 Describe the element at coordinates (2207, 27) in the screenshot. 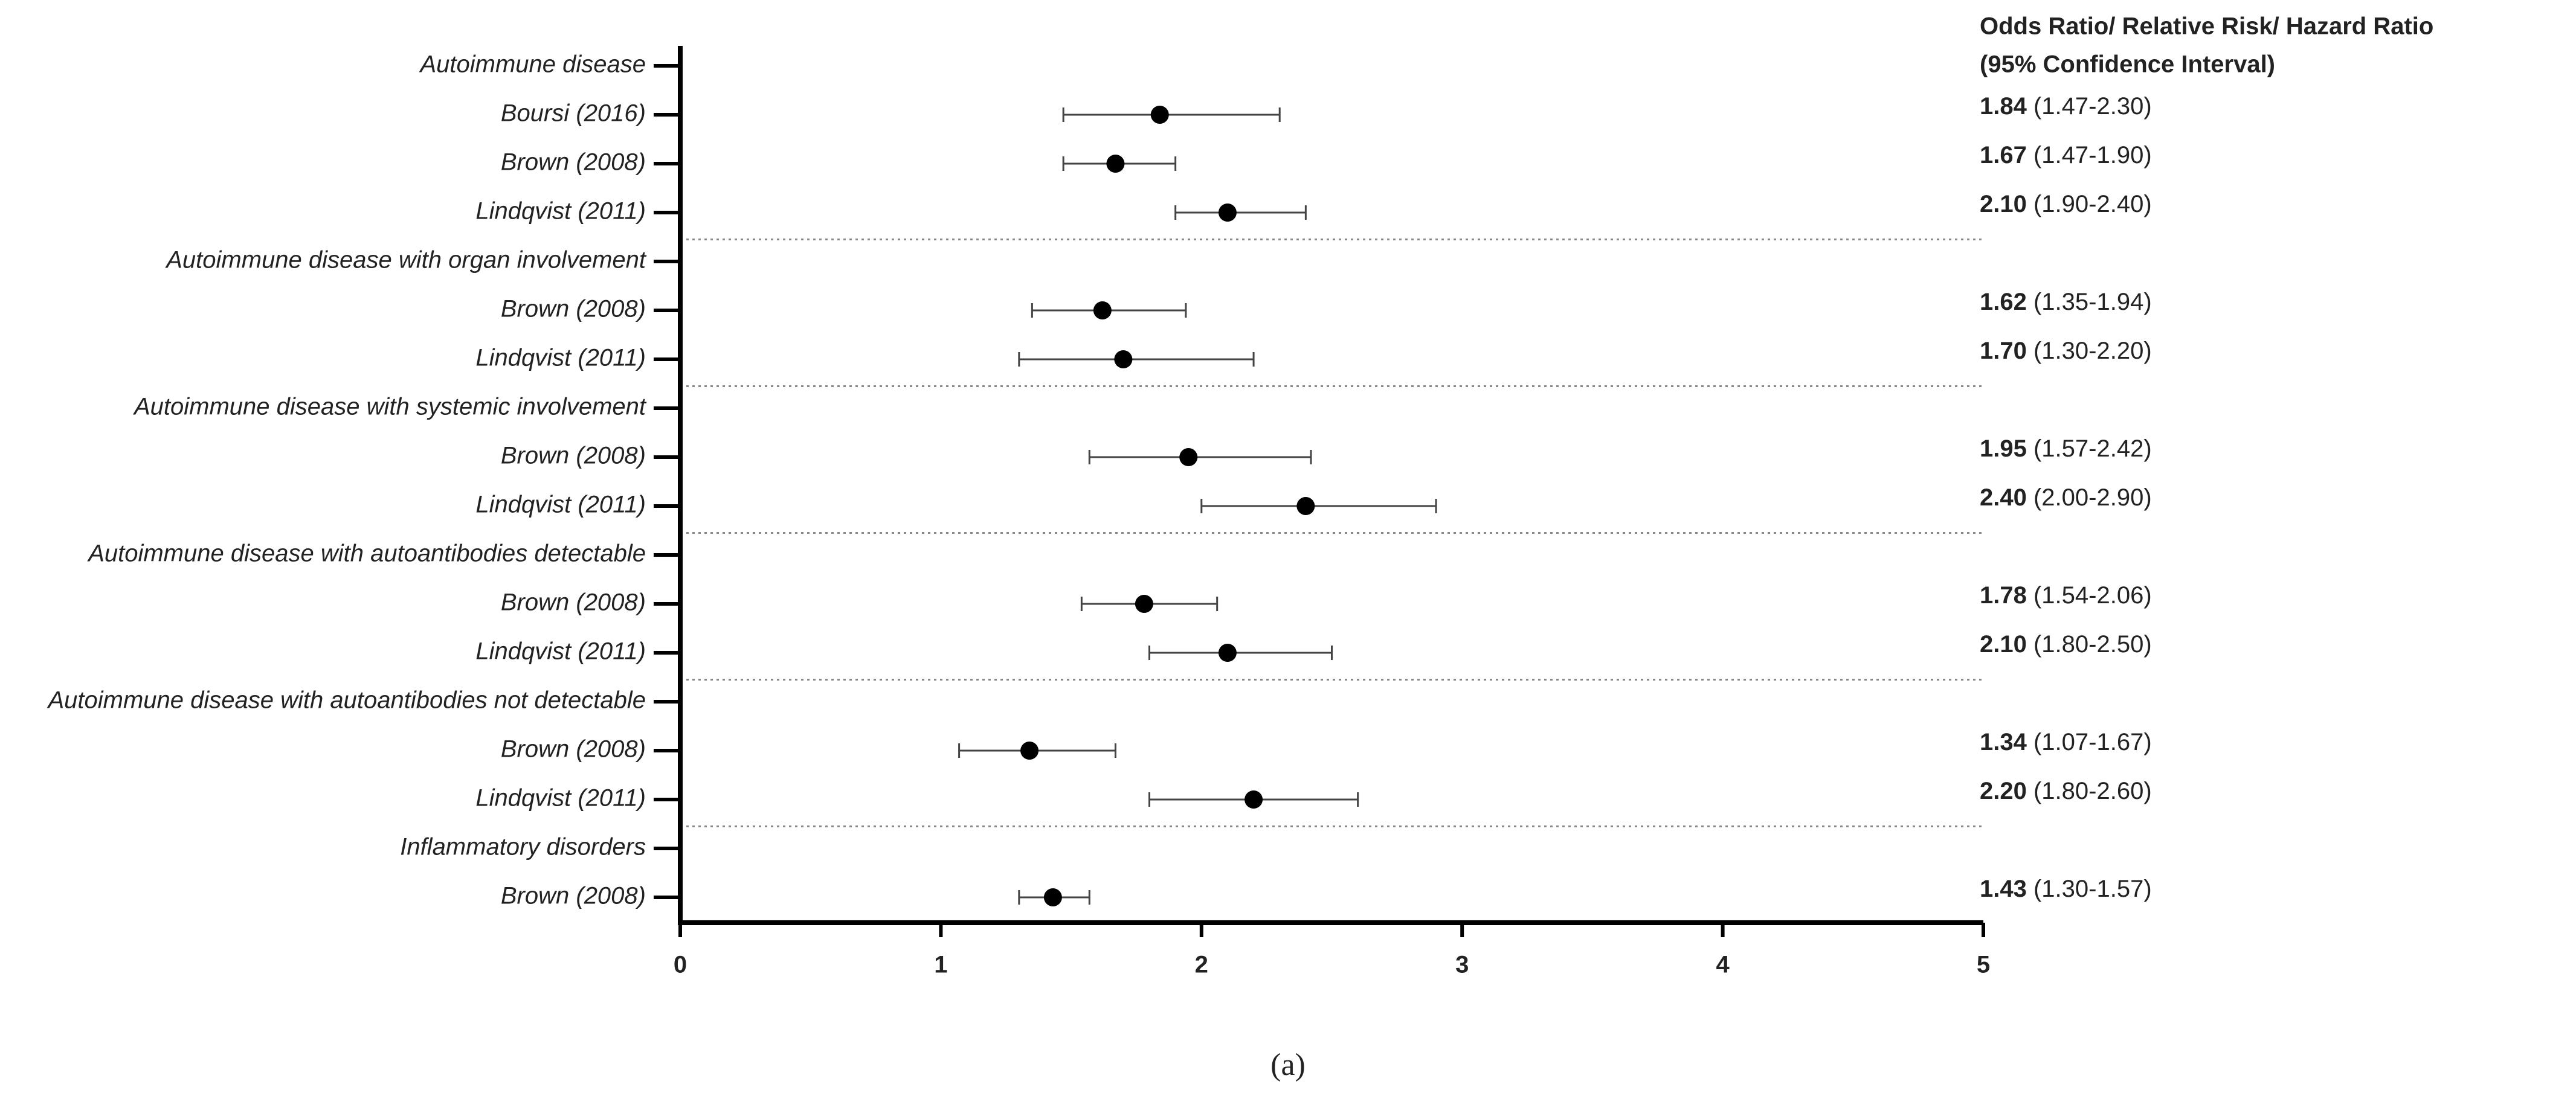

I see `header-line-1: Odds Ratio/ Relative Risk/ Hazard Ratio` at that location.